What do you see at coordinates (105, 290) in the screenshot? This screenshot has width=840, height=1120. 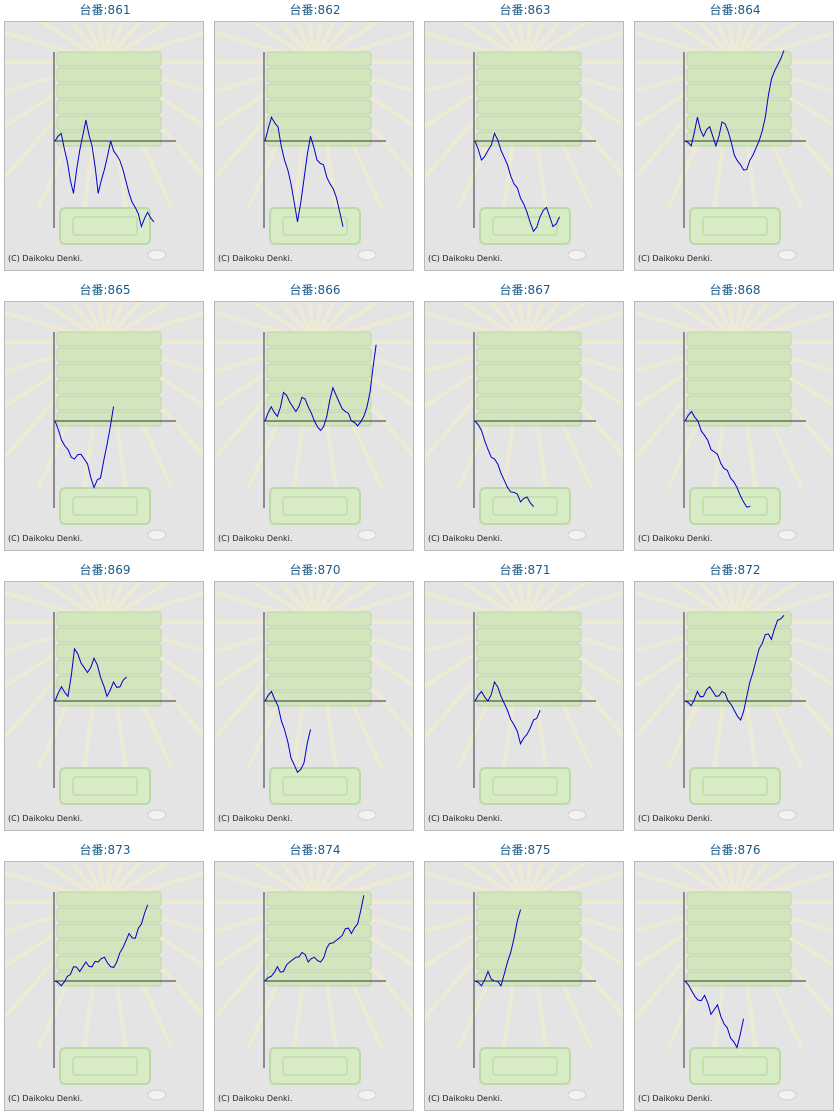 I see `machine-number-label: 台番:865` at bounding box center [105, 290].